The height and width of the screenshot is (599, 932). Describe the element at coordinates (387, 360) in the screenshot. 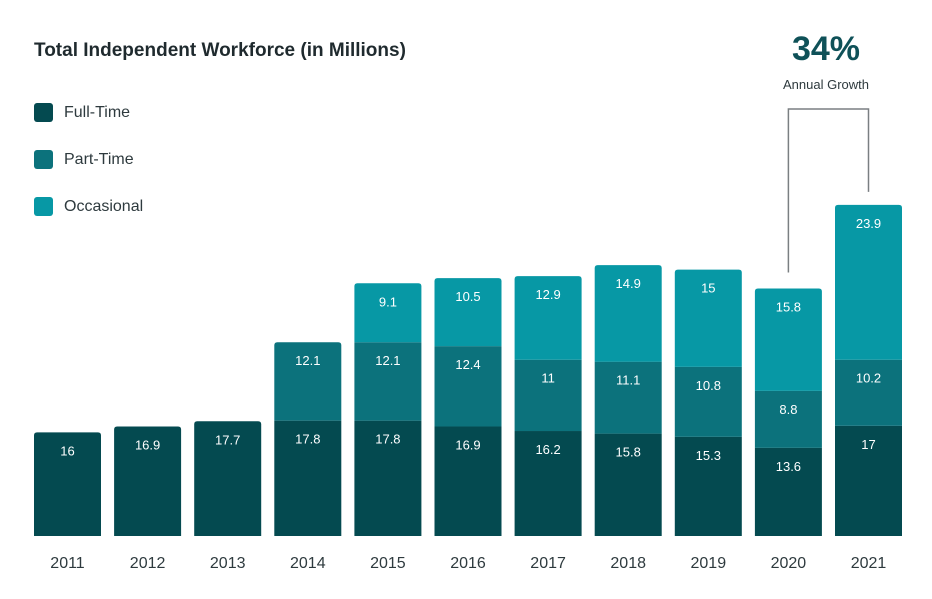

I see `data-label-part-time-2015: 12.1` at that location.